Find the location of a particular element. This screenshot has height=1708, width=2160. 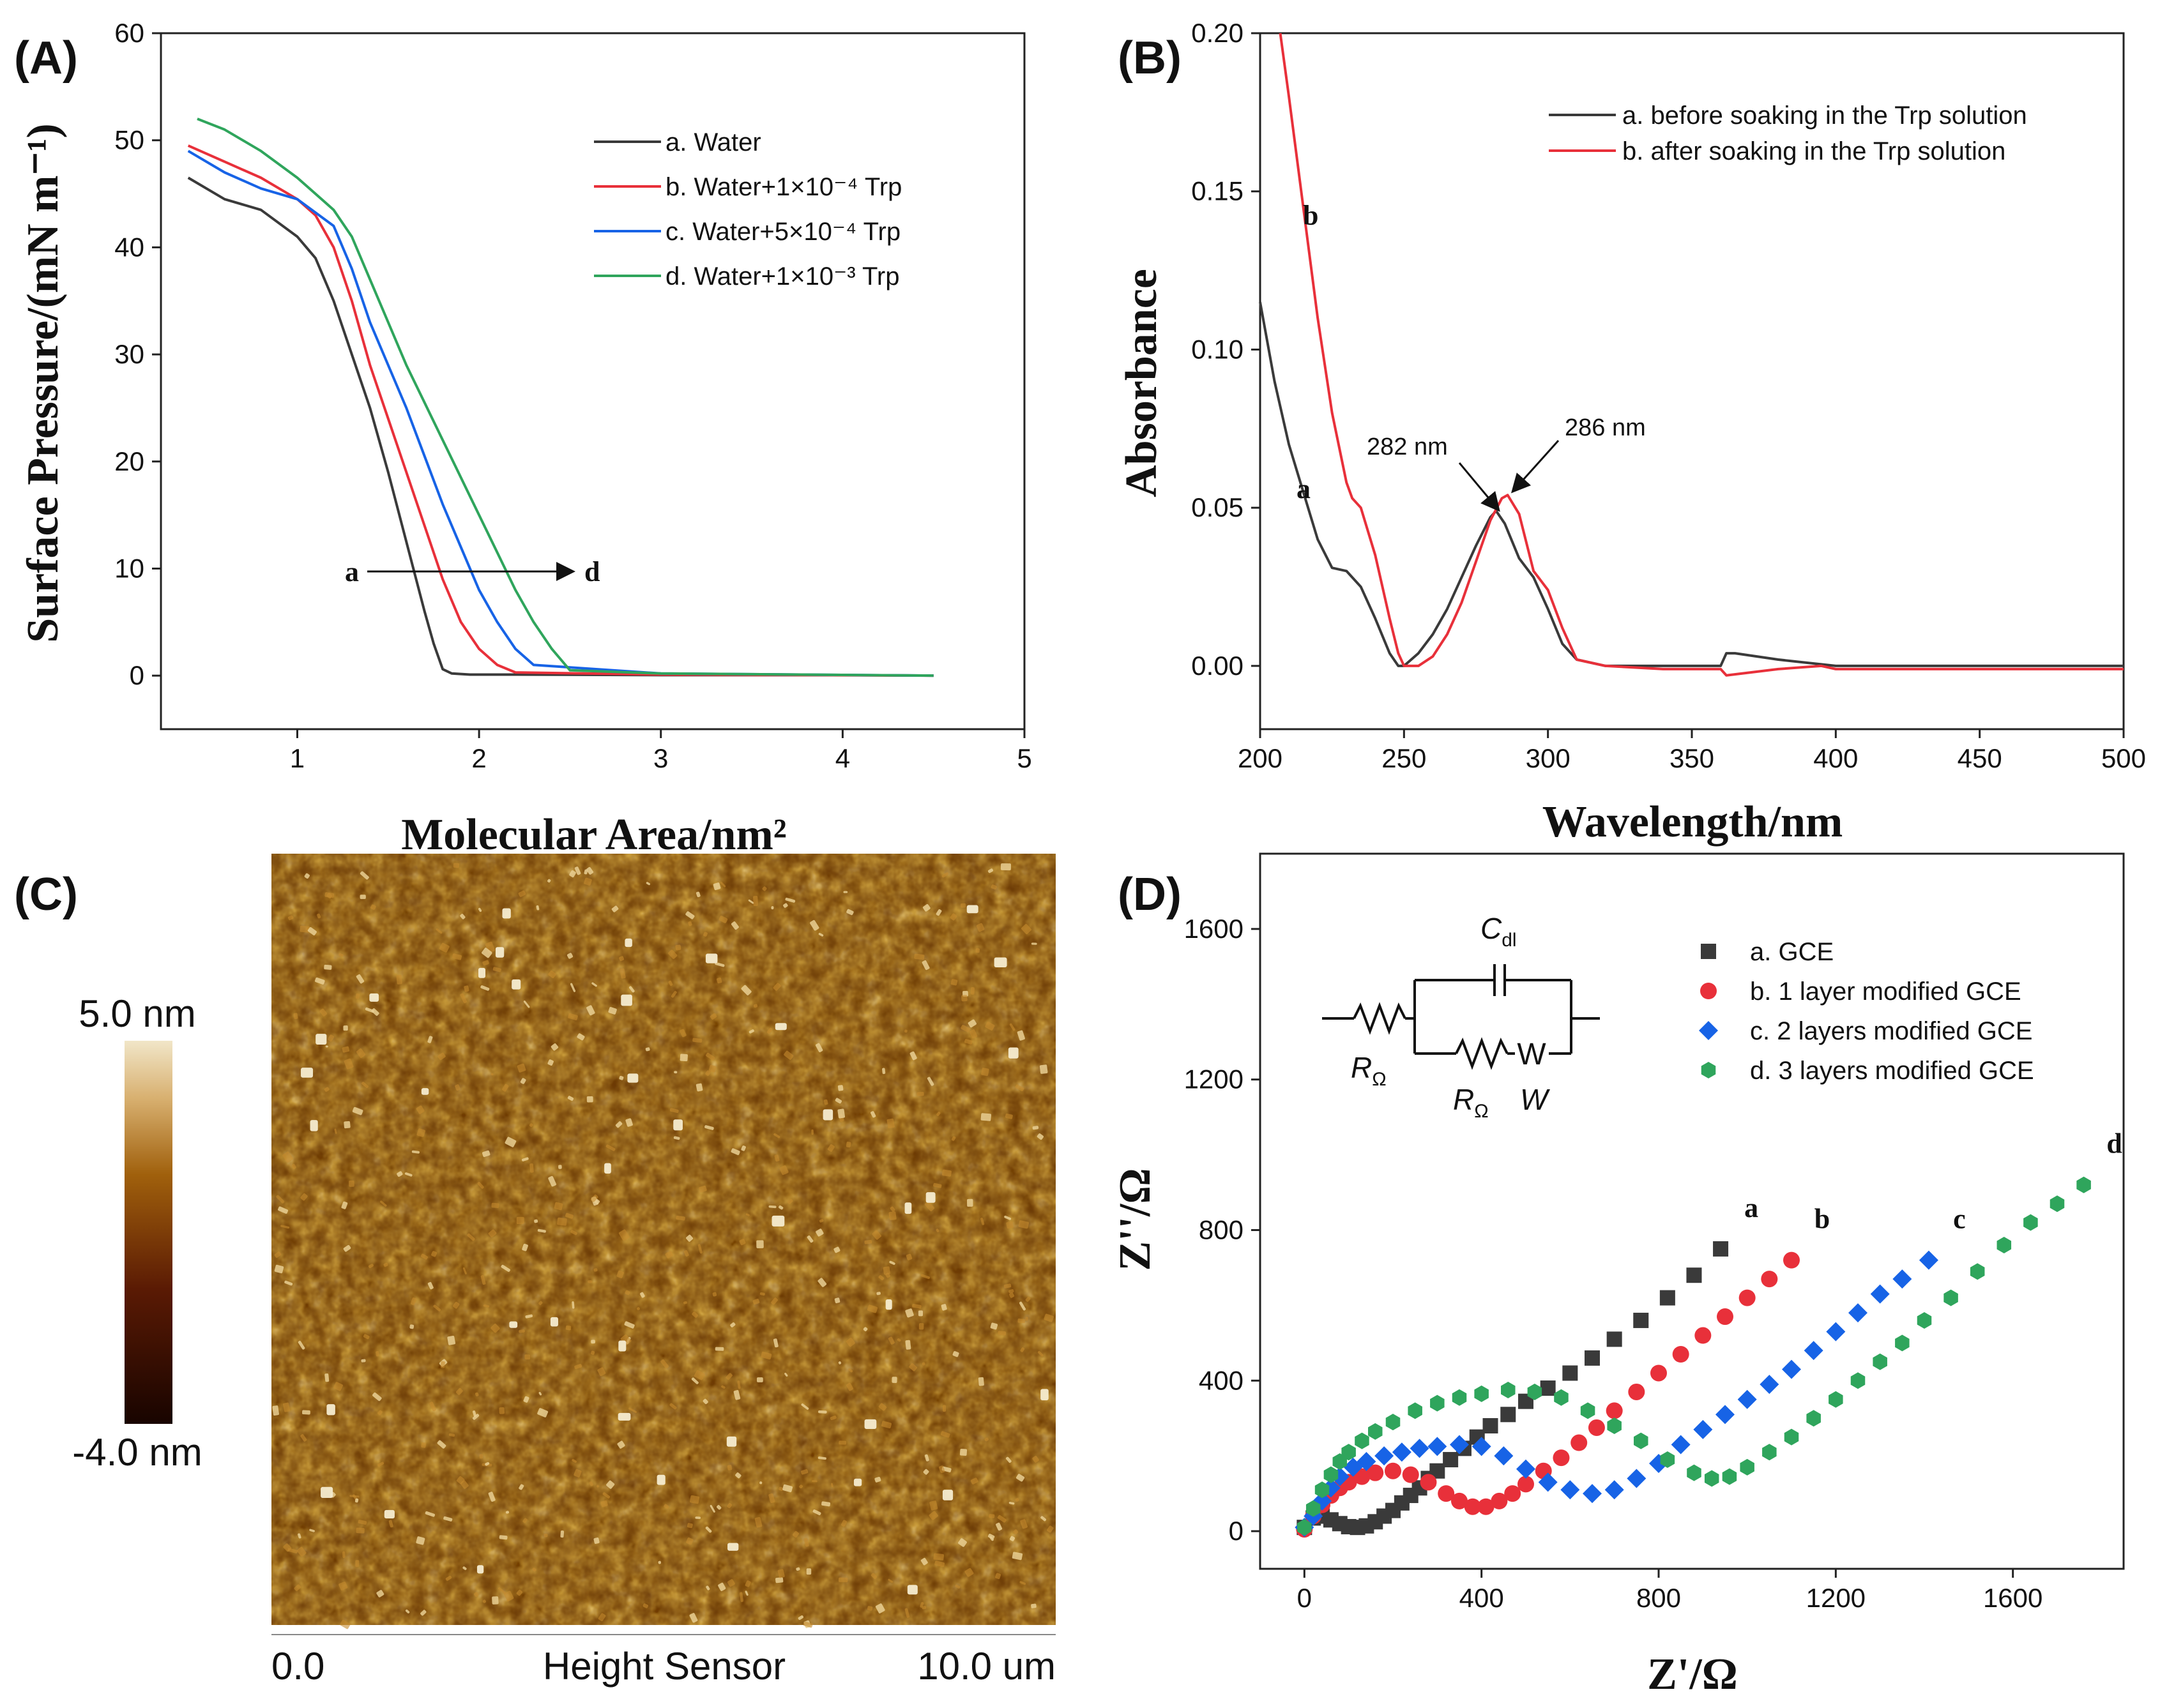

panel-a-x-tick-label: 5 is located at coordinates (1024, 758).